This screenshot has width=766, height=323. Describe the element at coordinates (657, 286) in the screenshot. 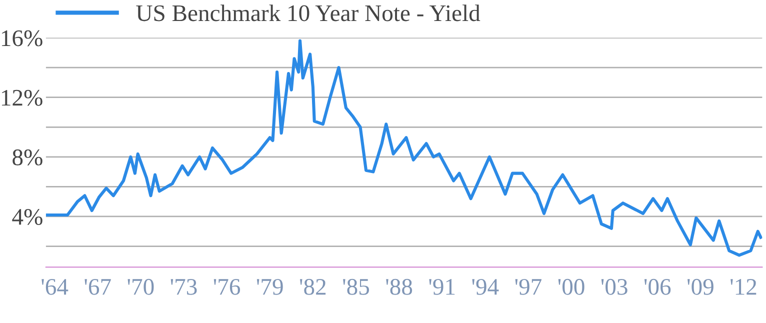

I see `x-tick-label: '06` at that location.